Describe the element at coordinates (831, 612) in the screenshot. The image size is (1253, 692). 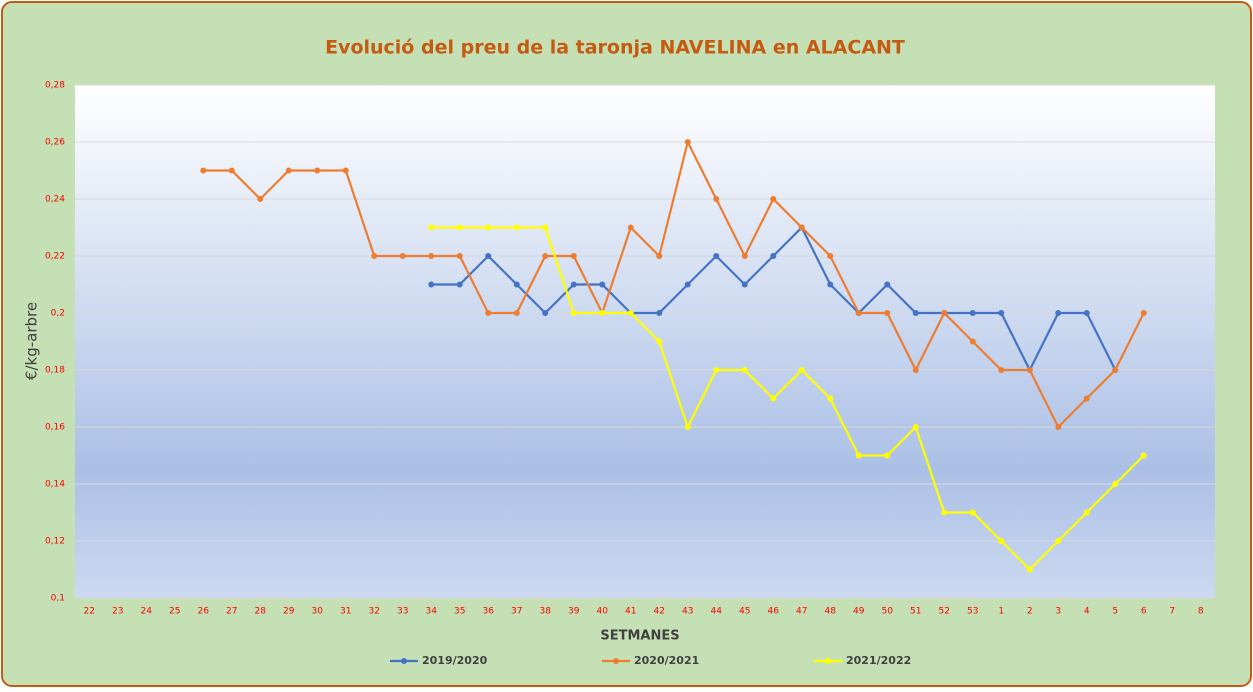
I see `x-tick-label: 48` at that location.